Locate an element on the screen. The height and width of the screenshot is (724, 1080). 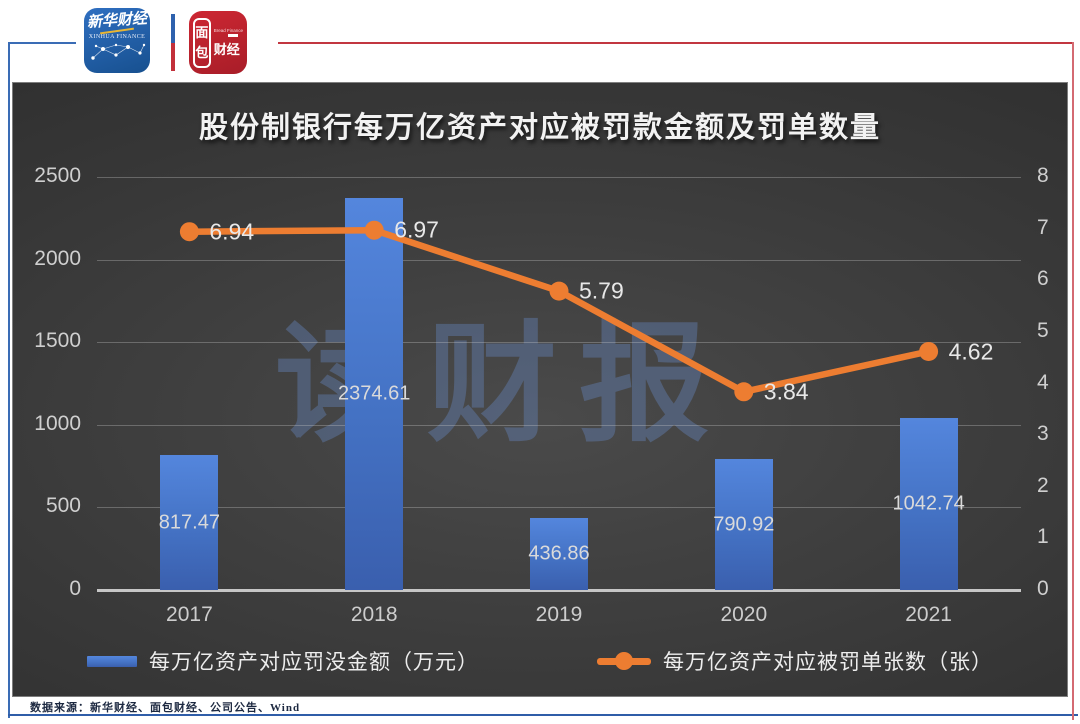
right-axis-tick: 7 is located at coordinates (1043, 227).